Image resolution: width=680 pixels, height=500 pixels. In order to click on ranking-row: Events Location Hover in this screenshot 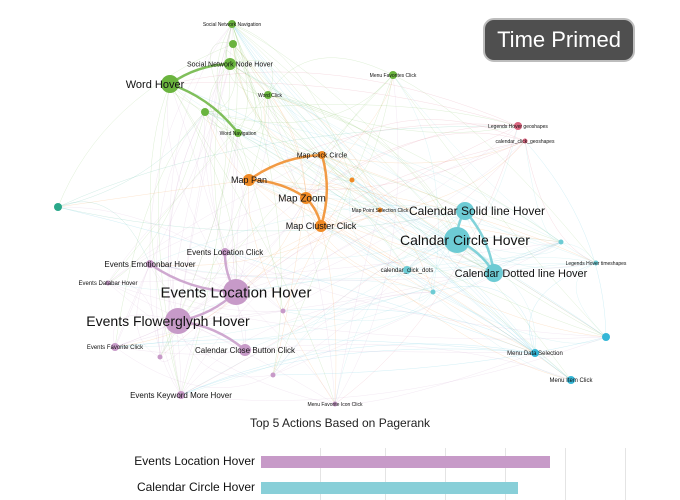, I will do `click(340, 462)`.